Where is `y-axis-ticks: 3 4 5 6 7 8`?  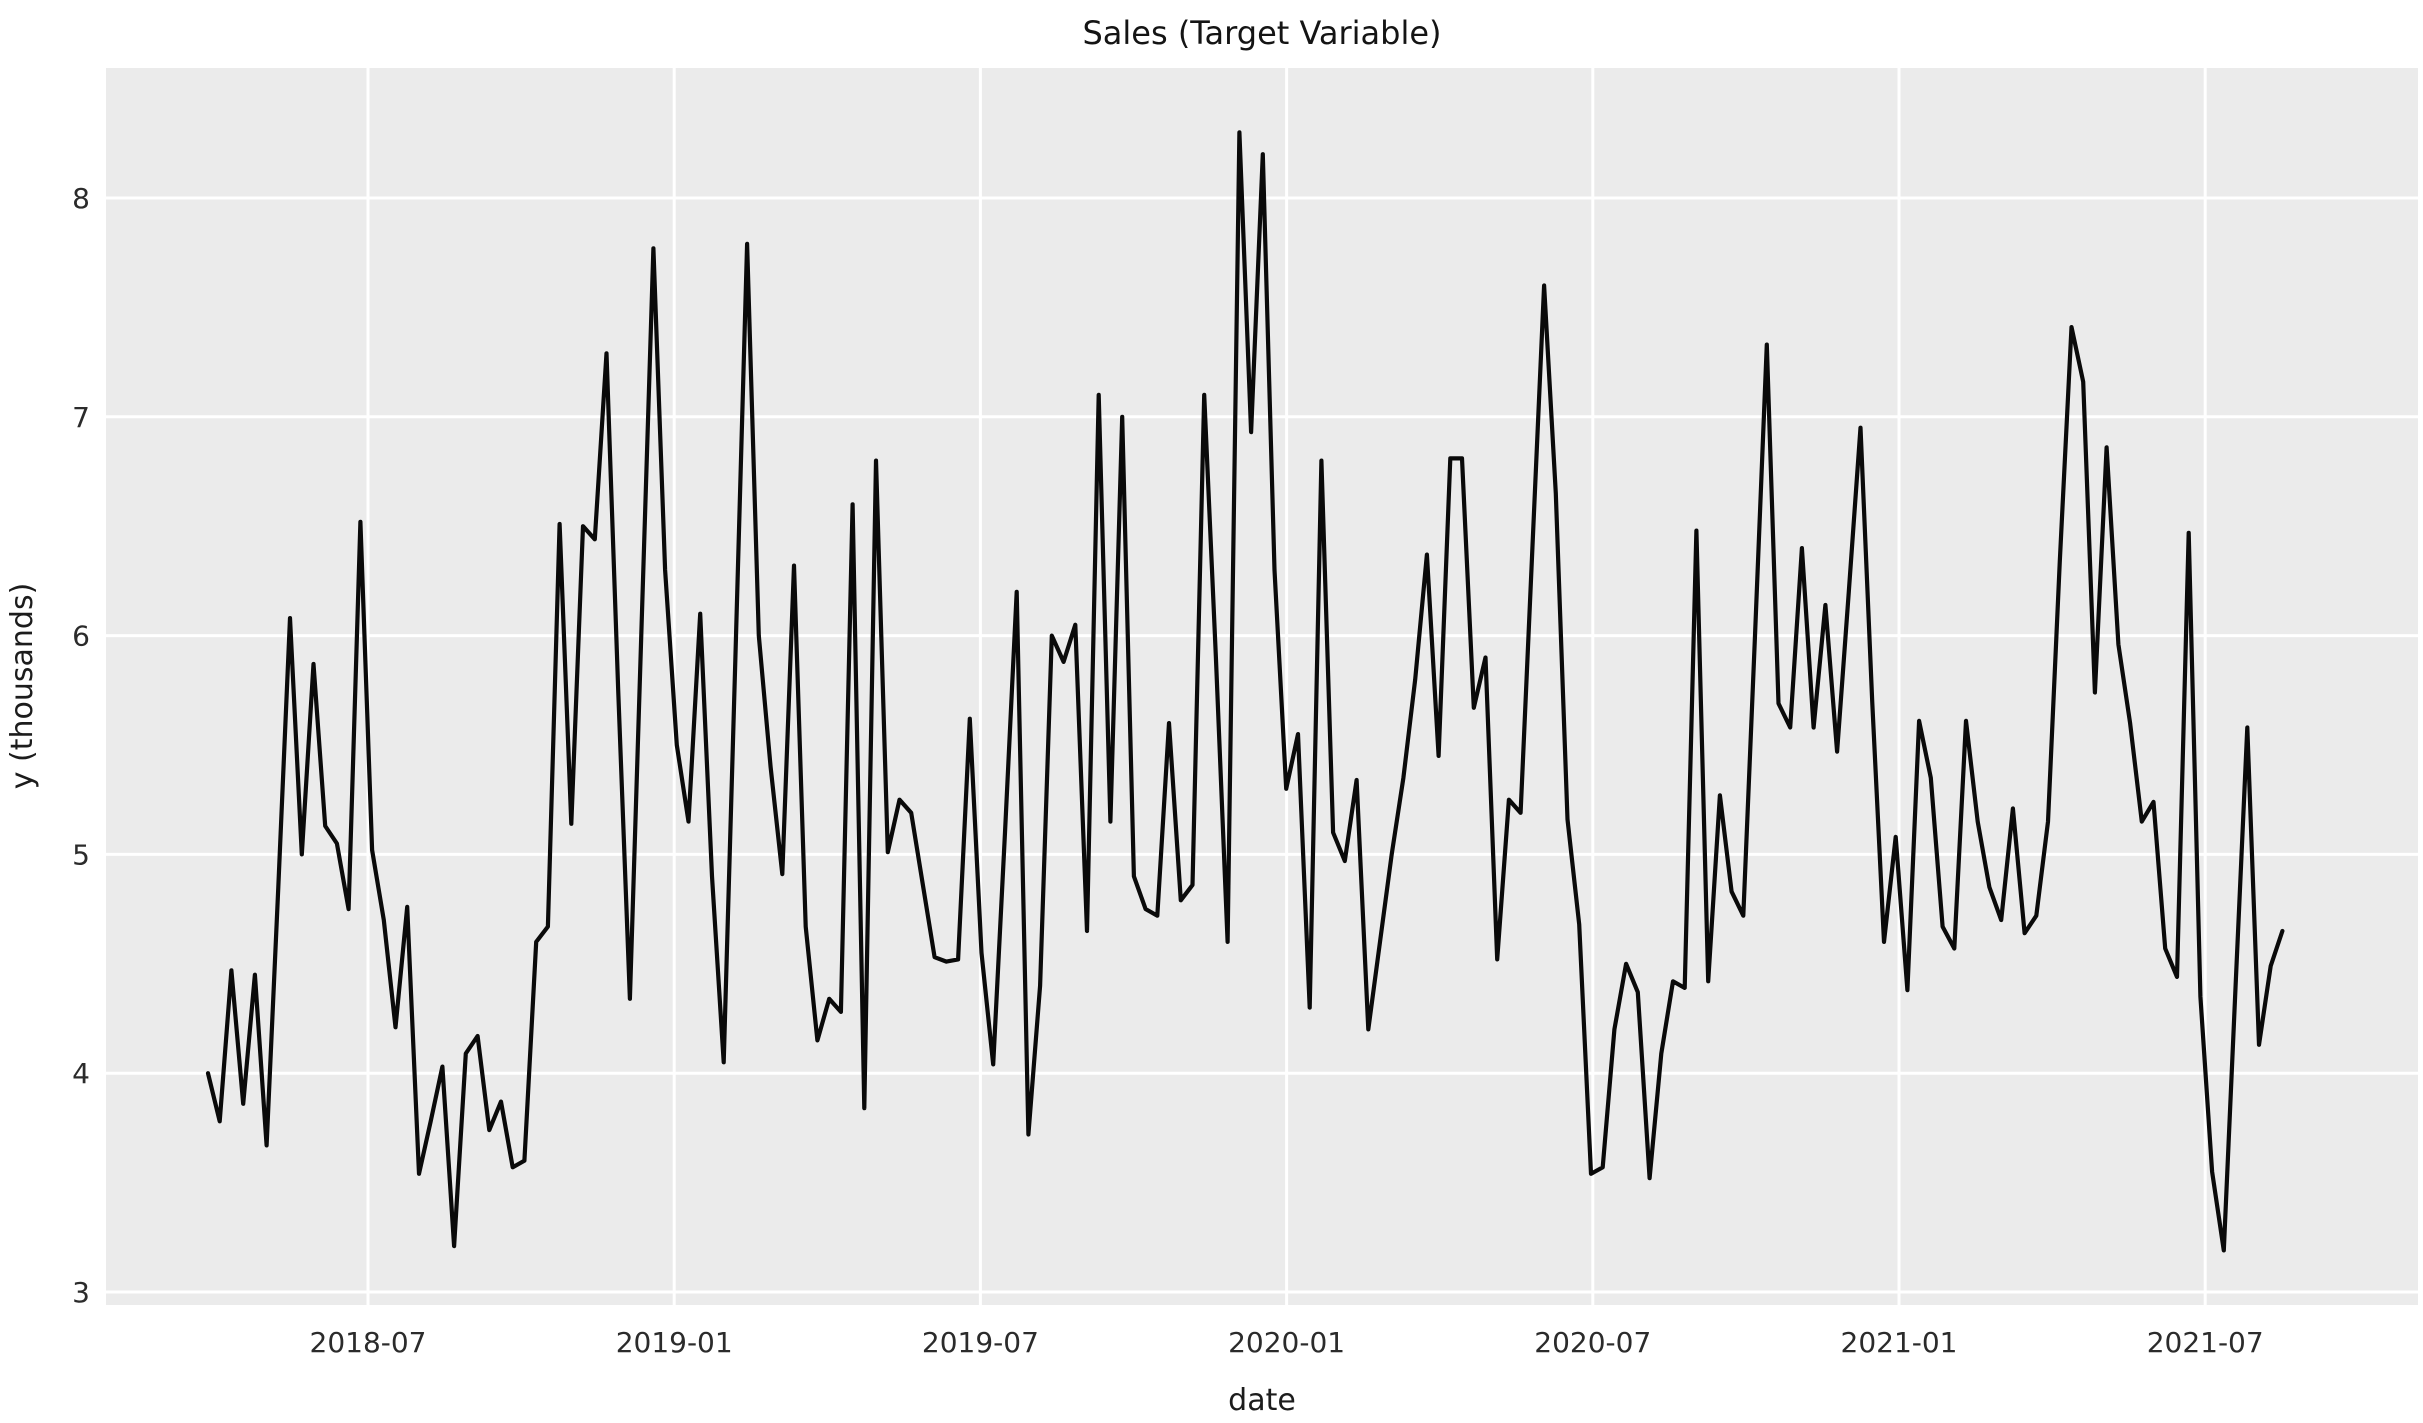 y-axis-ticks: 3 4 5 6 7 8 is located at coordinates (81, 745).